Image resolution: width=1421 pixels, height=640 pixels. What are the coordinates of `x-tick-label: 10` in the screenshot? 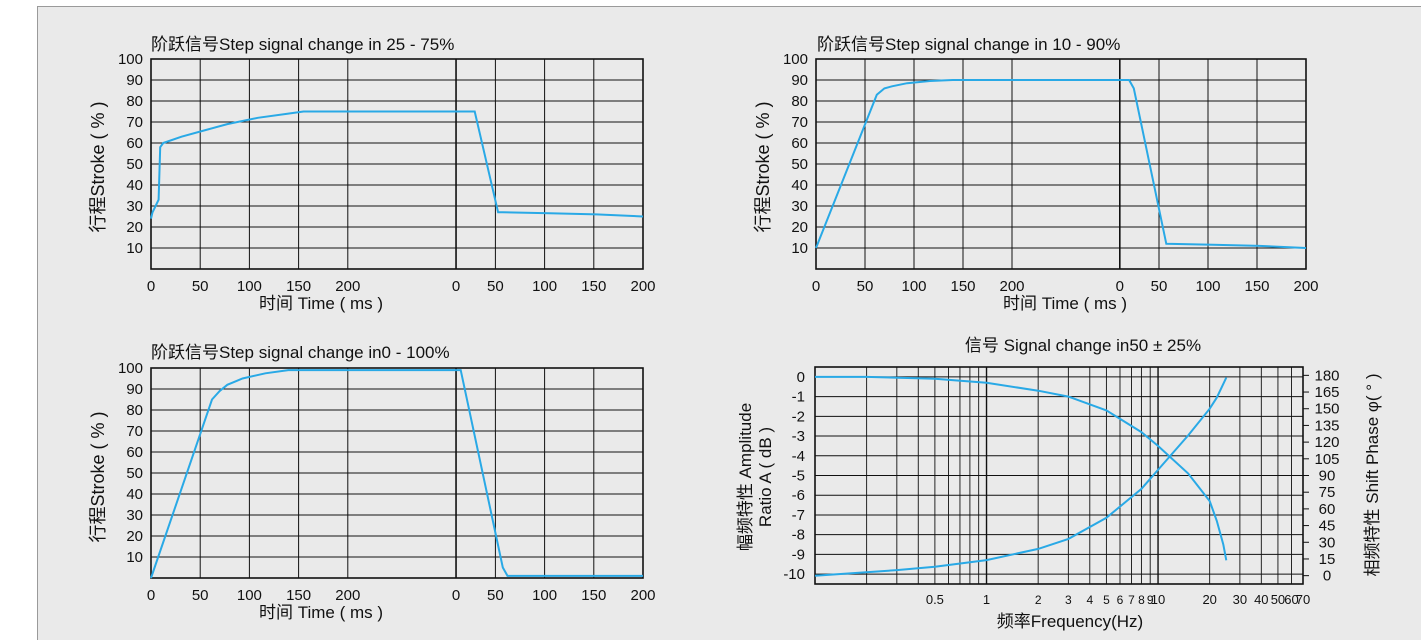 It's located at (1158, 599).